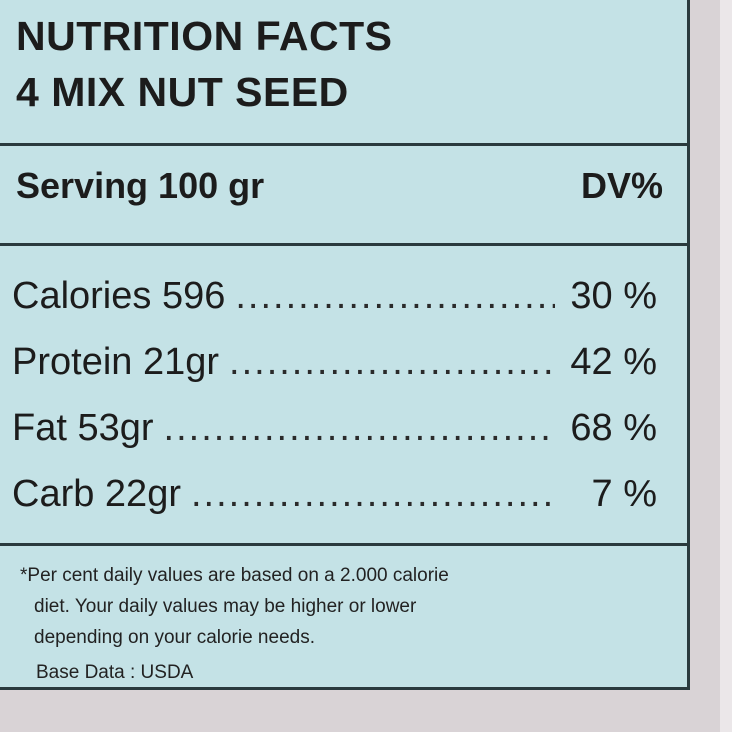 The height and width of the screenshot is (732, 732). I want to click on nutrient-label: Carb 22gr, so click(96, 494).